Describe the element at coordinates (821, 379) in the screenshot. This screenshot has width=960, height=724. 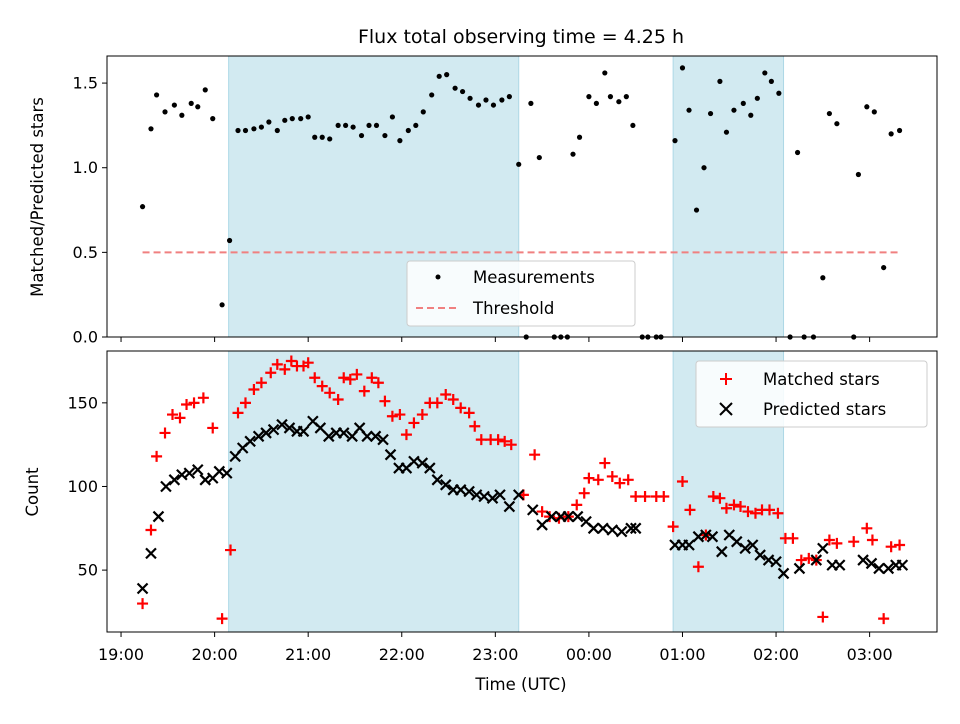
I see `matched-stars-legend-label: Matched stars` at that location.